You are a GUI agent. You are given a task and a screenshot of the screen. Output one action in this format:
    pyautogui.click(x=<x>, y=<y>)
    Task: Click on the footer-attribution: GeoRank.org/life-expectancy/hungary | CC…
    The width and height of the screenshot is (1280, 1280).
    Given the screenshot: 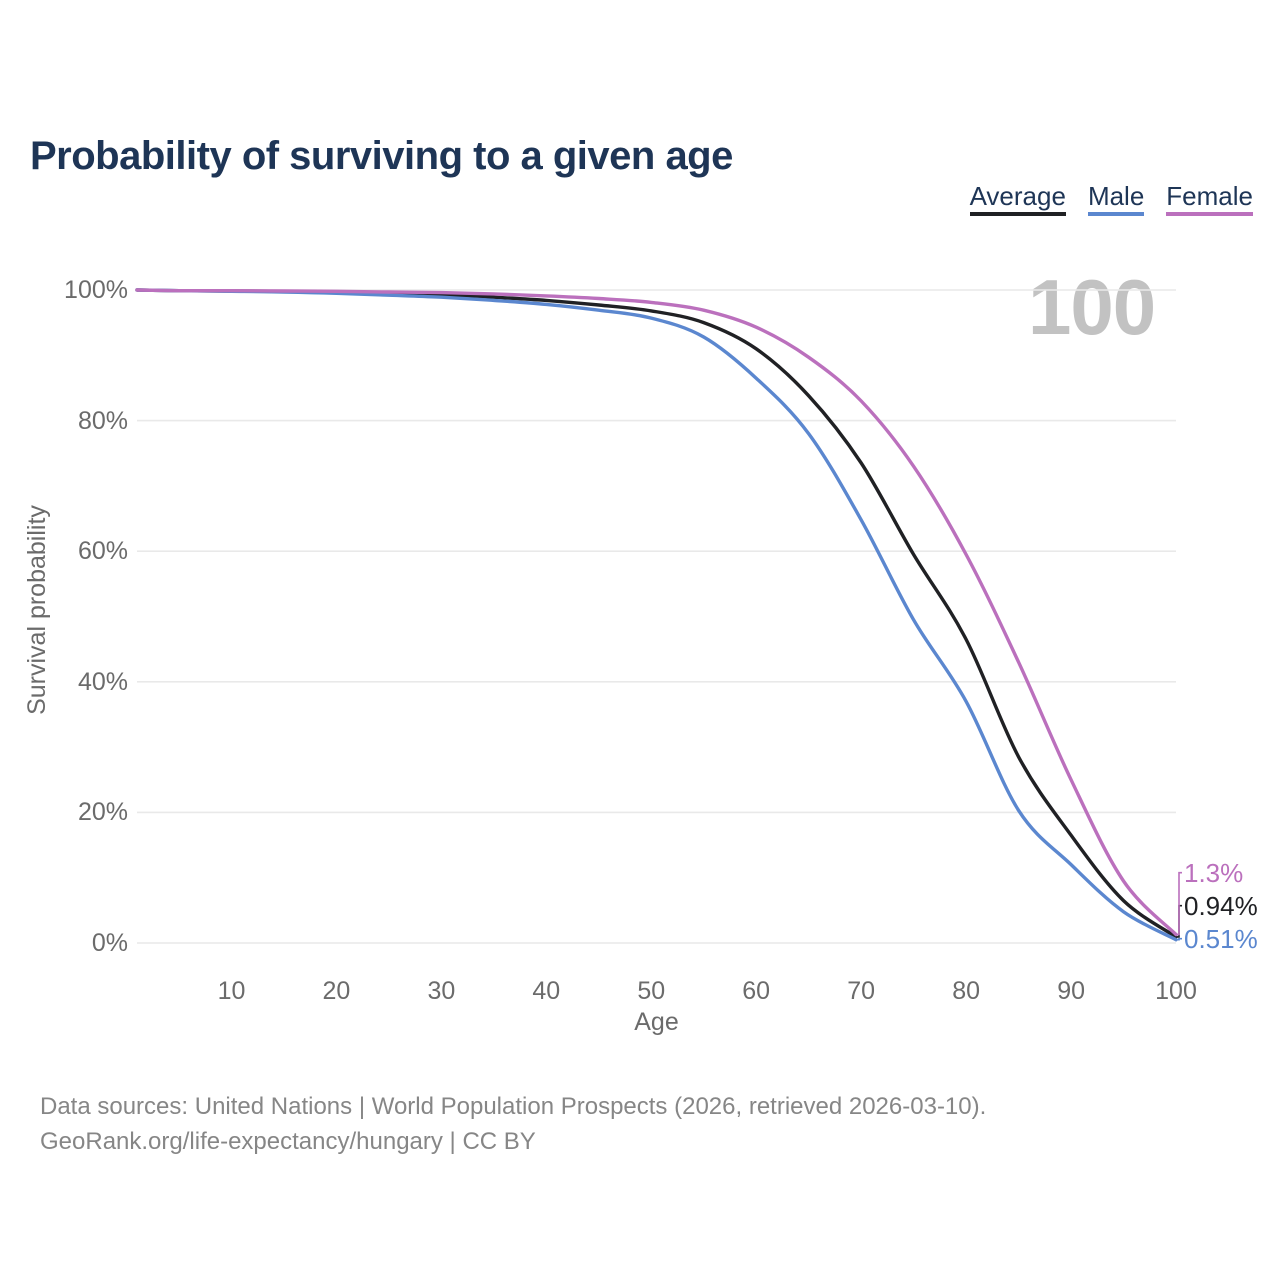 What is the action you would take?
    pyautogui.click(x=288, y=1141)
    